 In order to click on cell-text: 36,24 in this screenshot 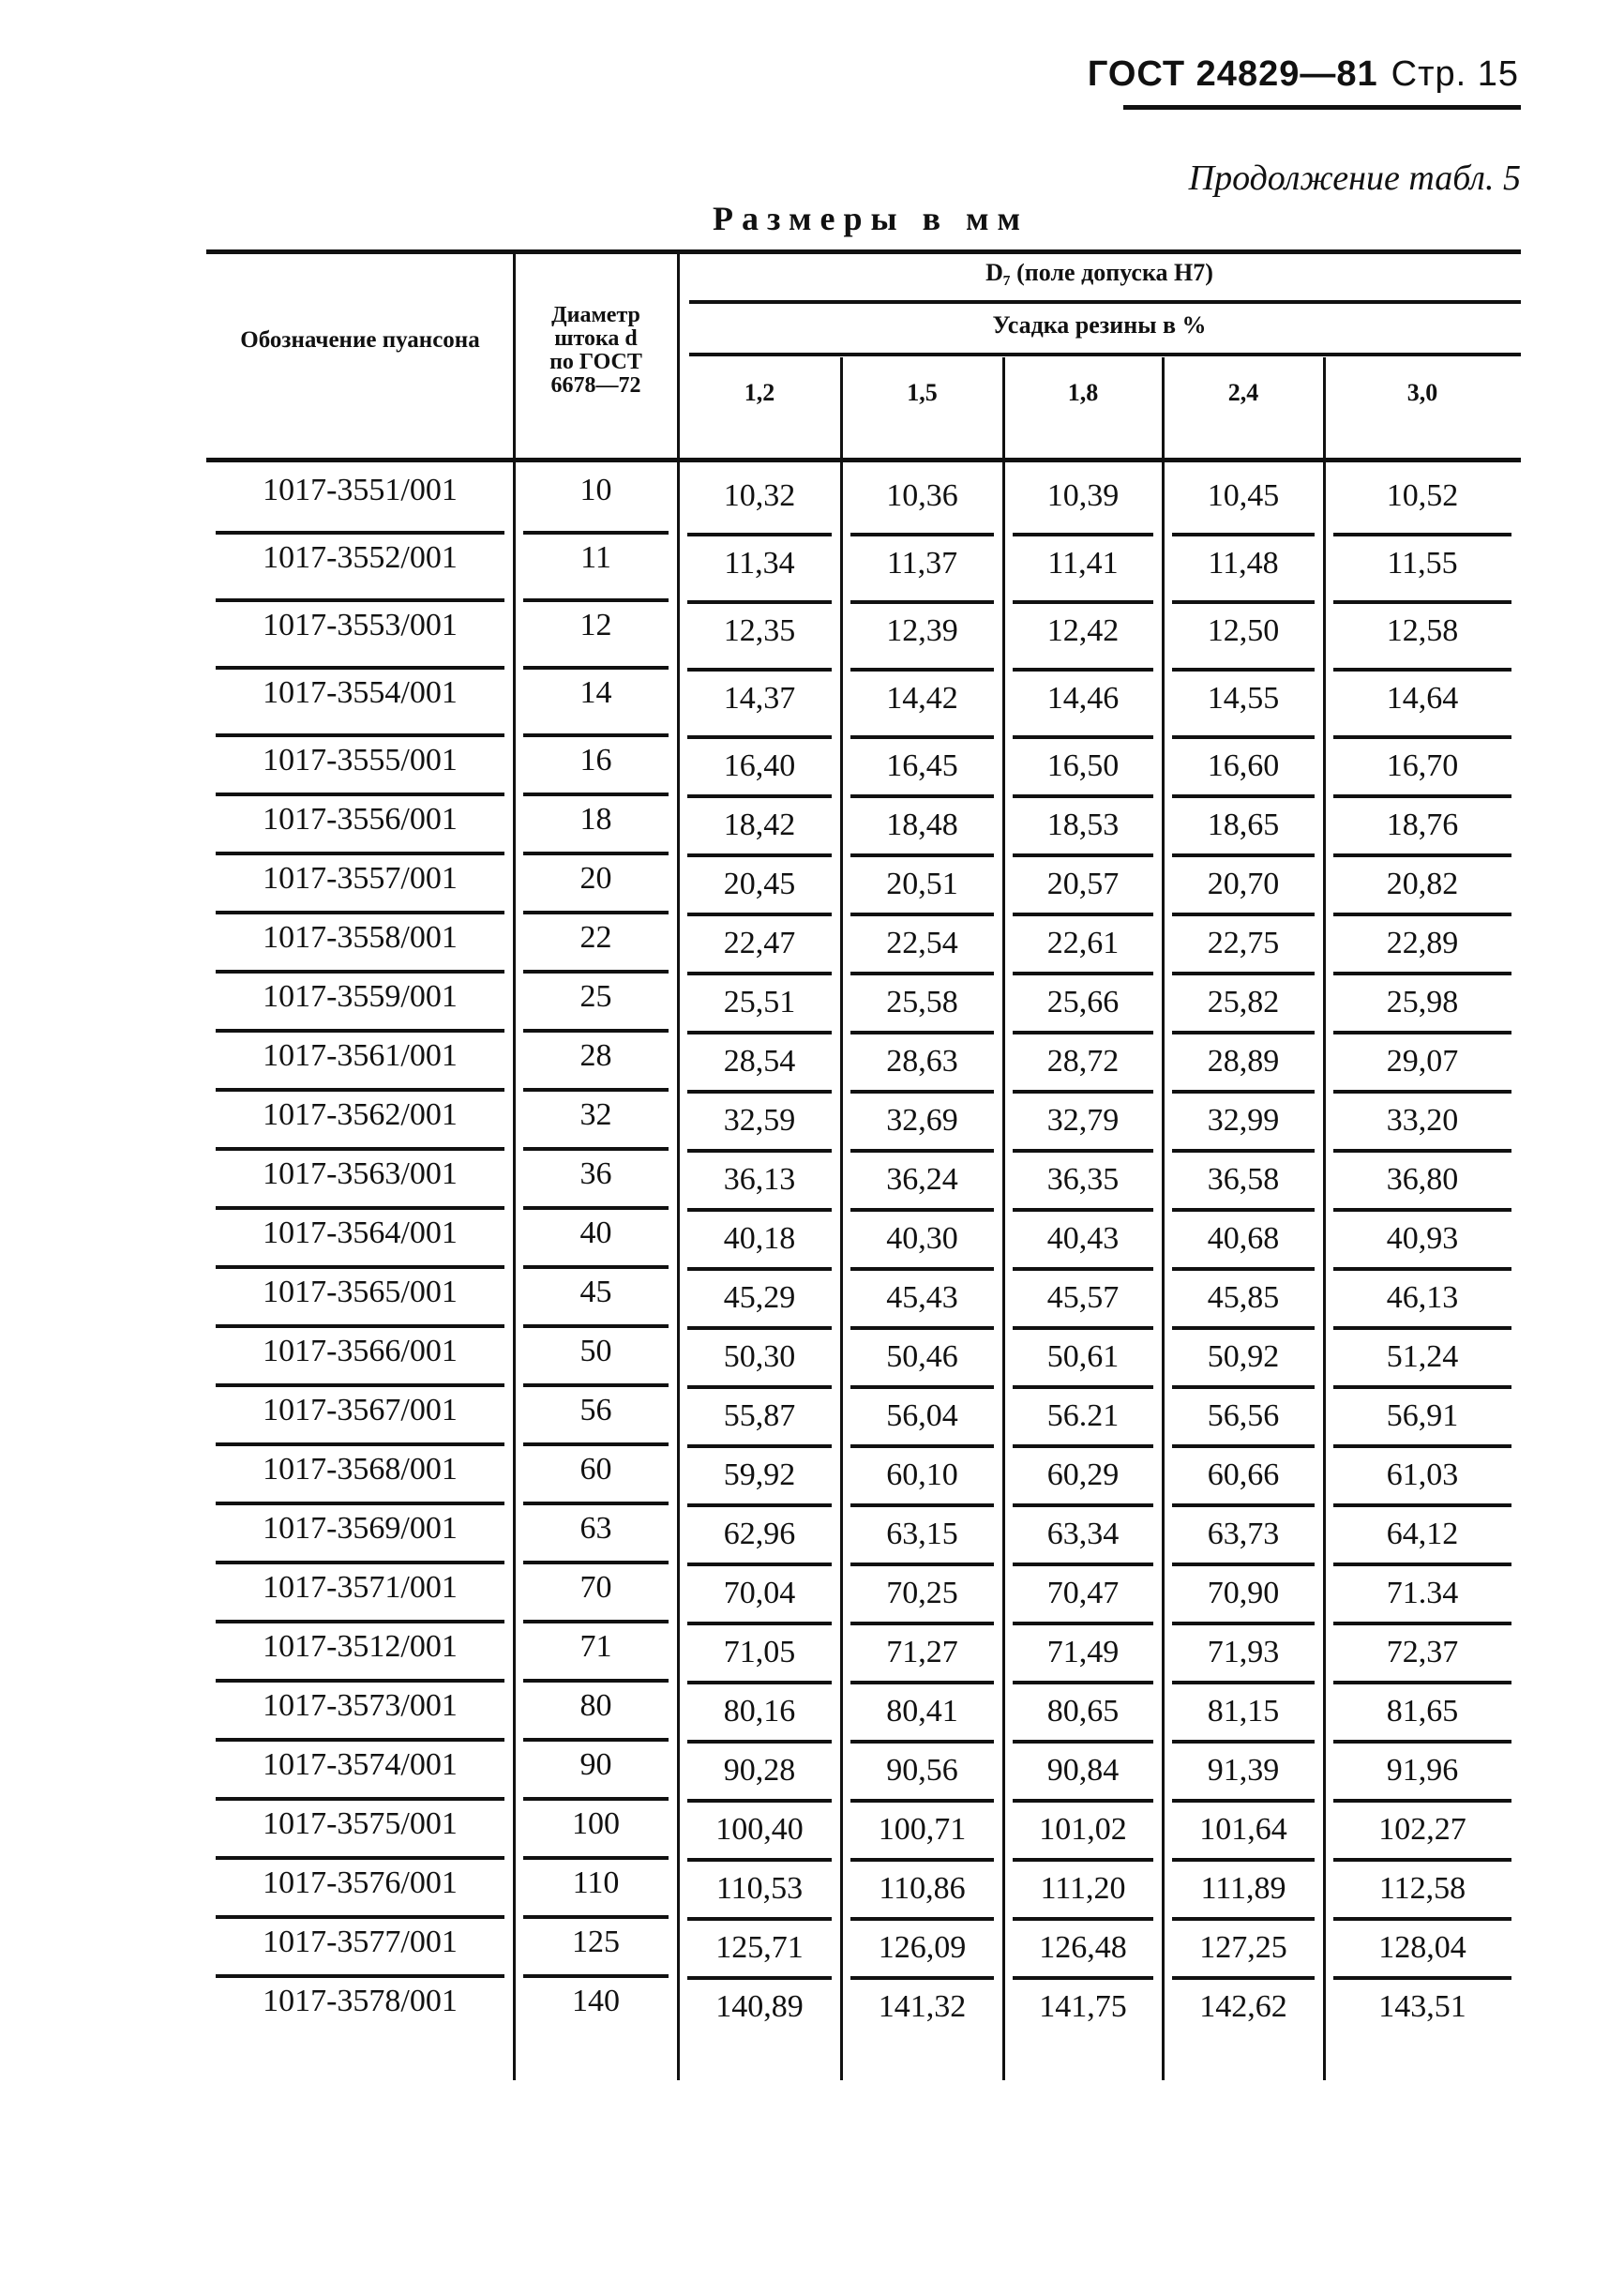, I will do `click(922, 1179)`.